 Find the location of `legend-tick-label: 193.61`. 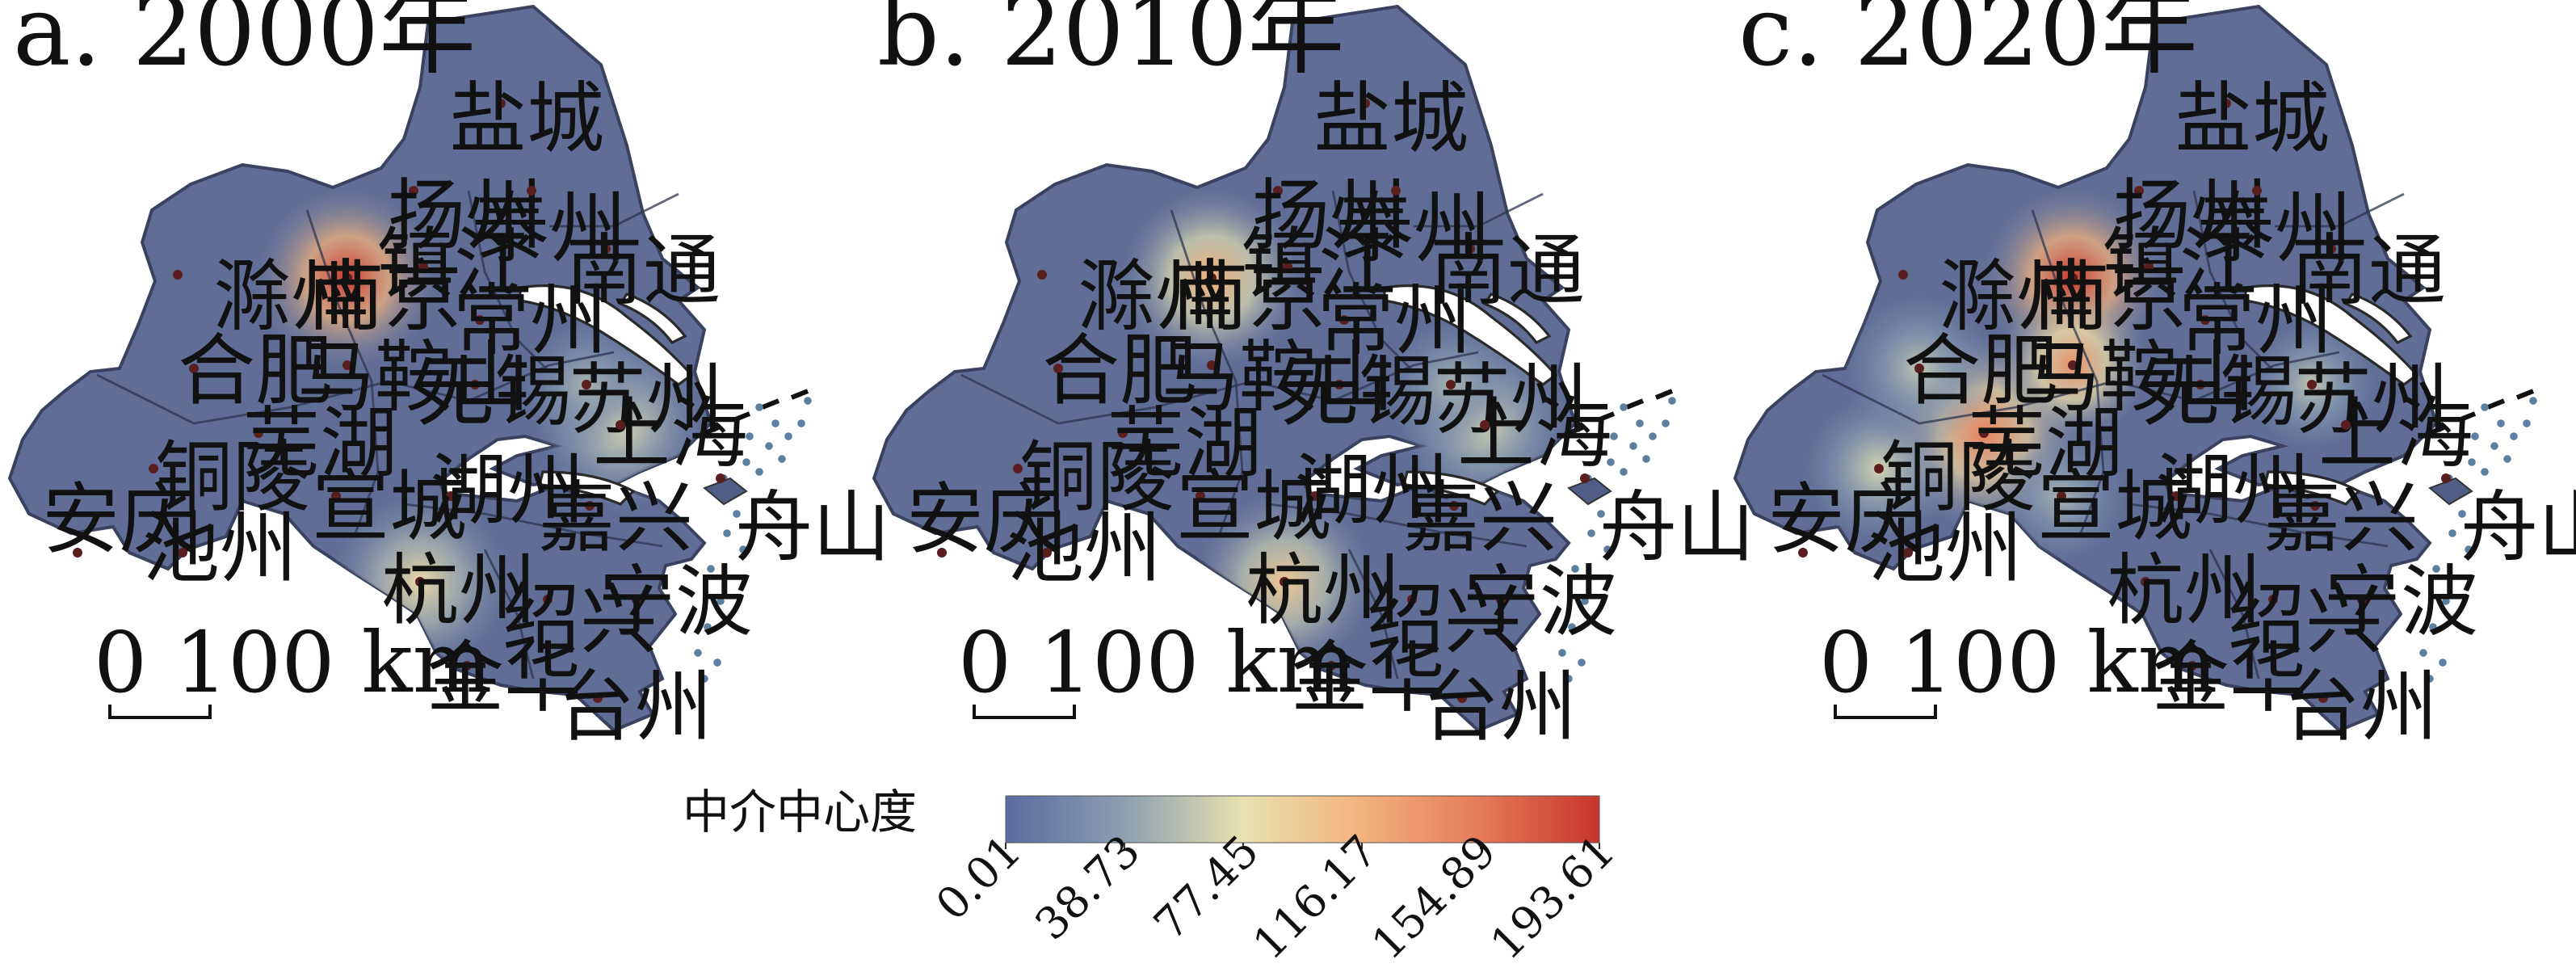

legend-tick-label: 193.61 is located at coordinates (1553, 898).